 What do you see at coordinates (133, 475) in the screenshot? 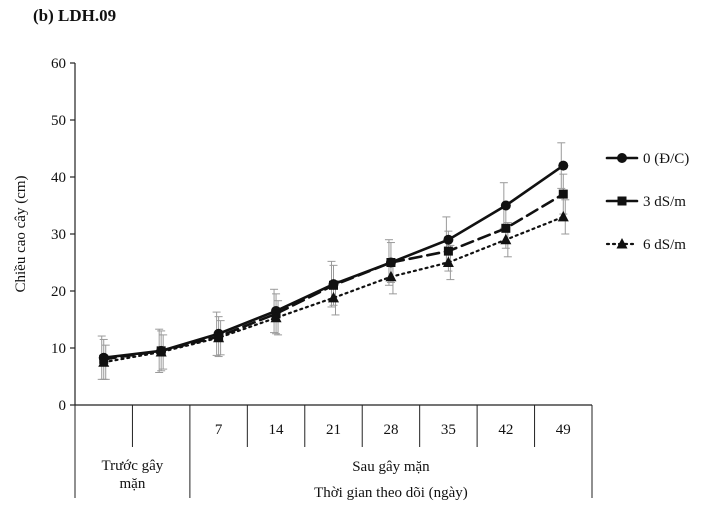
I see `group-label-before: Trước gây mặn` at bounding box center [133, 475].